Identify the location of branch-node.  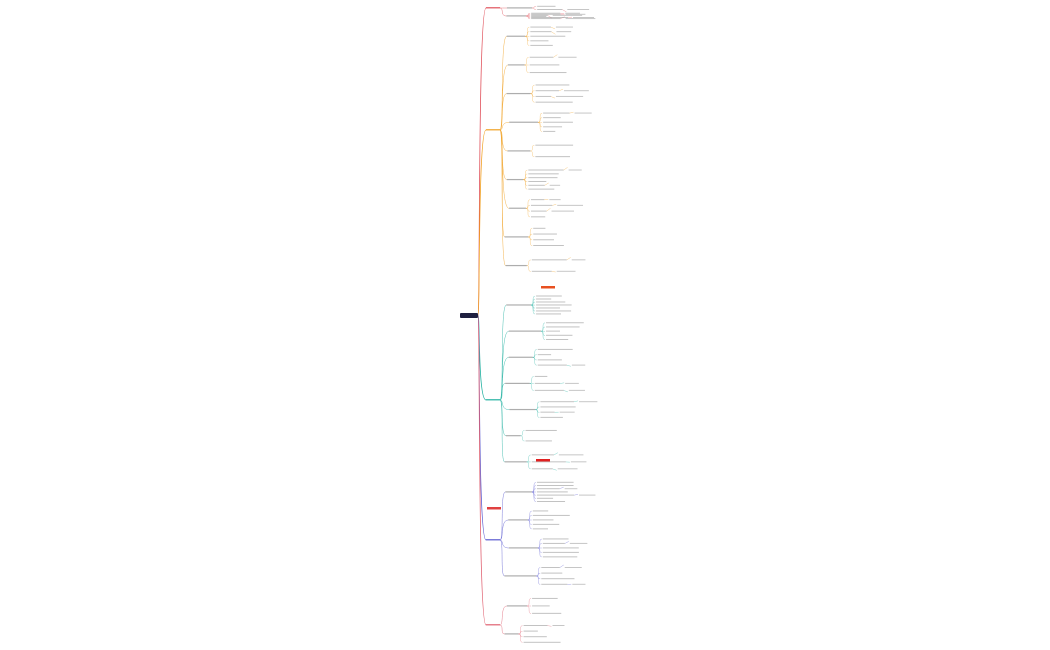
(493, 400).